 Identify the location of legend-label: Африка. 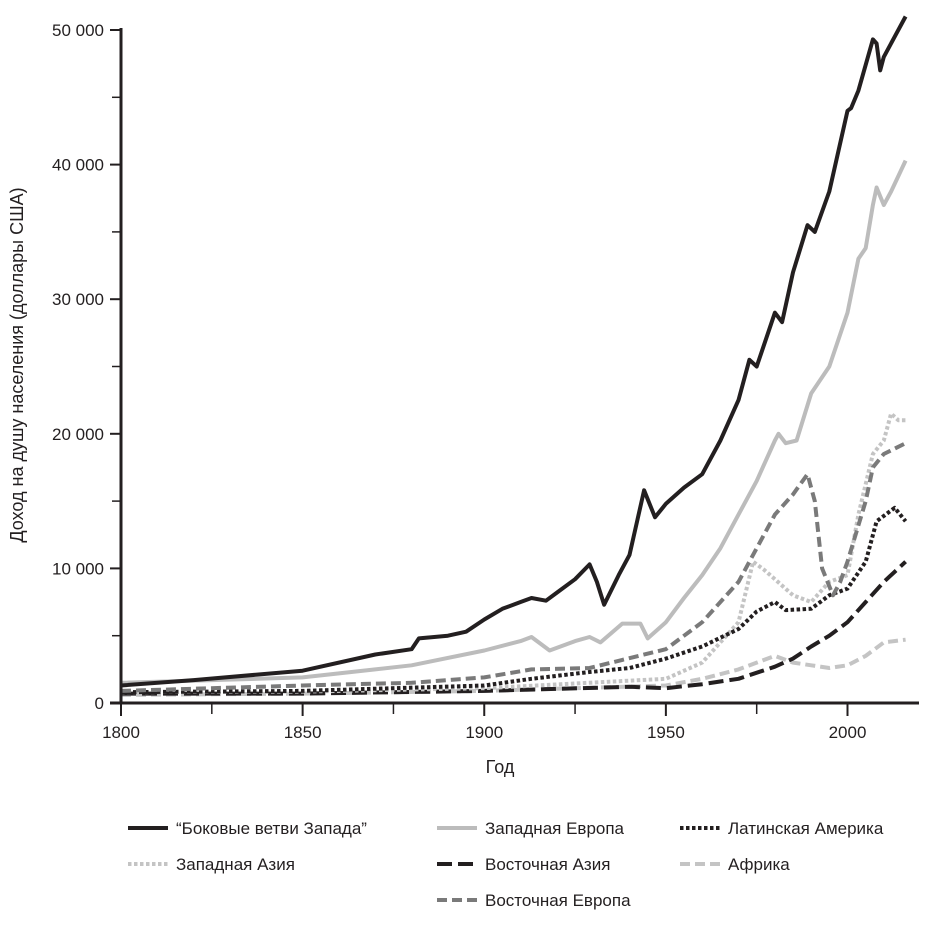
(759, 864).